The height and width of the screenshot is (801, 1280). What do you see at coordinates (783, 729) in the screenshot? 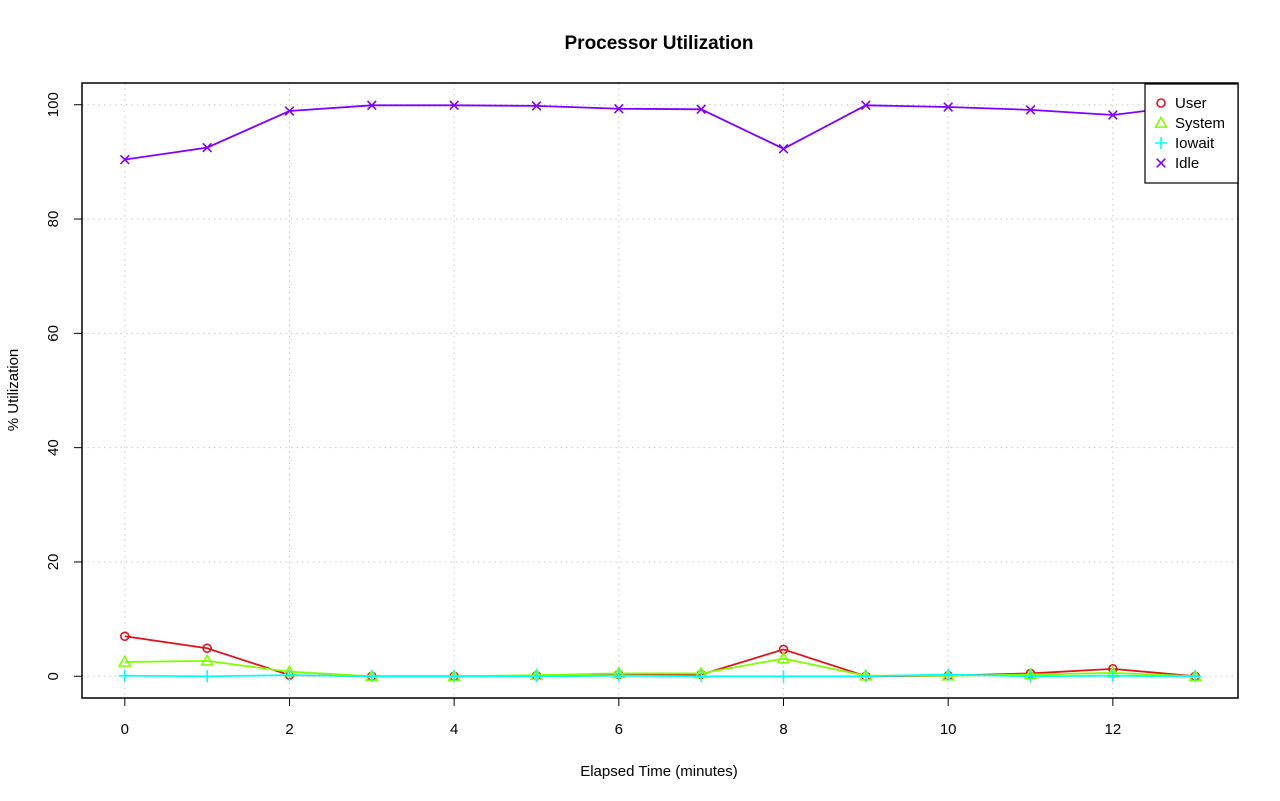
I see `x-tick-label: 8` at bounding box center [783, 729].